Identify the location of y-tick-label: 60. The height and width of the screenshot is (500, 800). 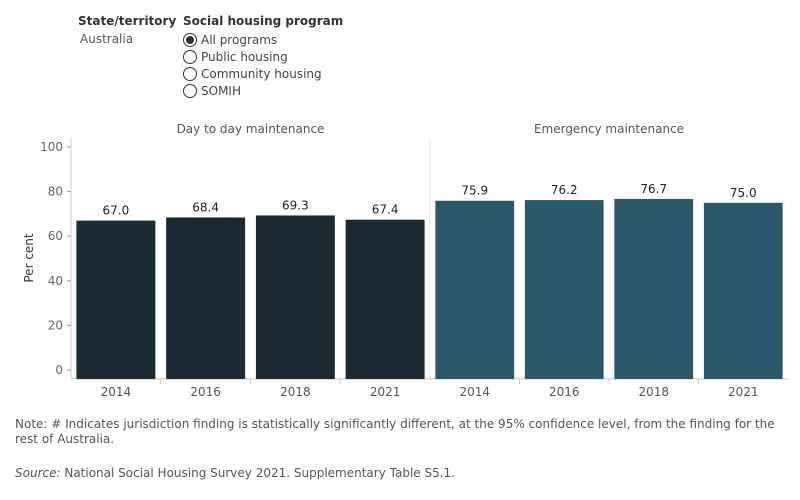
(55, 236).